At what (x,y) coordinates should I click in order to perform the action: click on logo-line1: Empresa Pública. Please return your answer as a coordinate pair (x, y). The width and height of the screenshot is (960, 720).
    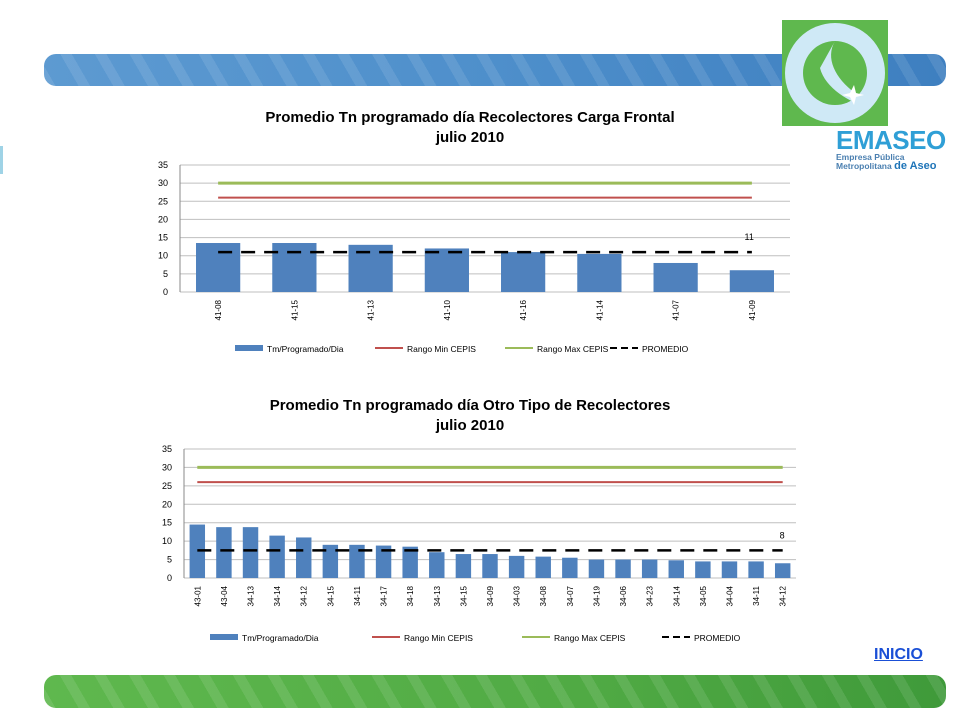
    Looking at the image, I should click on (870, 157).